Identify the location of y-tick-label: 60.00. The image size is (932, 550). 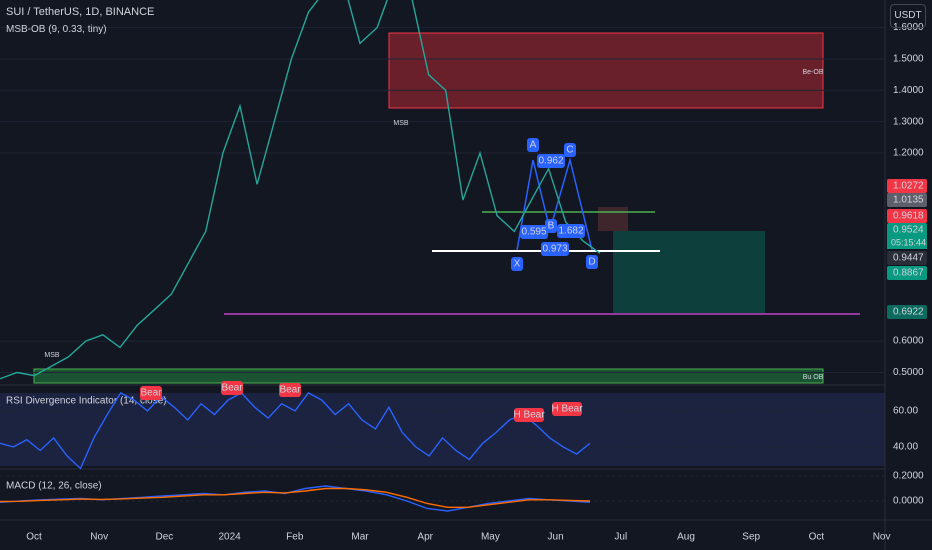
(905, 411).